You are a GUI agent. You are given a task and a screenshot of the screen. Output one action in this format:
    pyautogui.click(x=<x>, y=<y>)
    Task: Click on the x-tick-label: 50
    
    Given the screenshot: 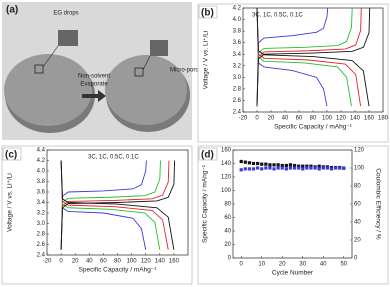 What is the action you would take?
    pyautogui.click(x=343, y=265)
    